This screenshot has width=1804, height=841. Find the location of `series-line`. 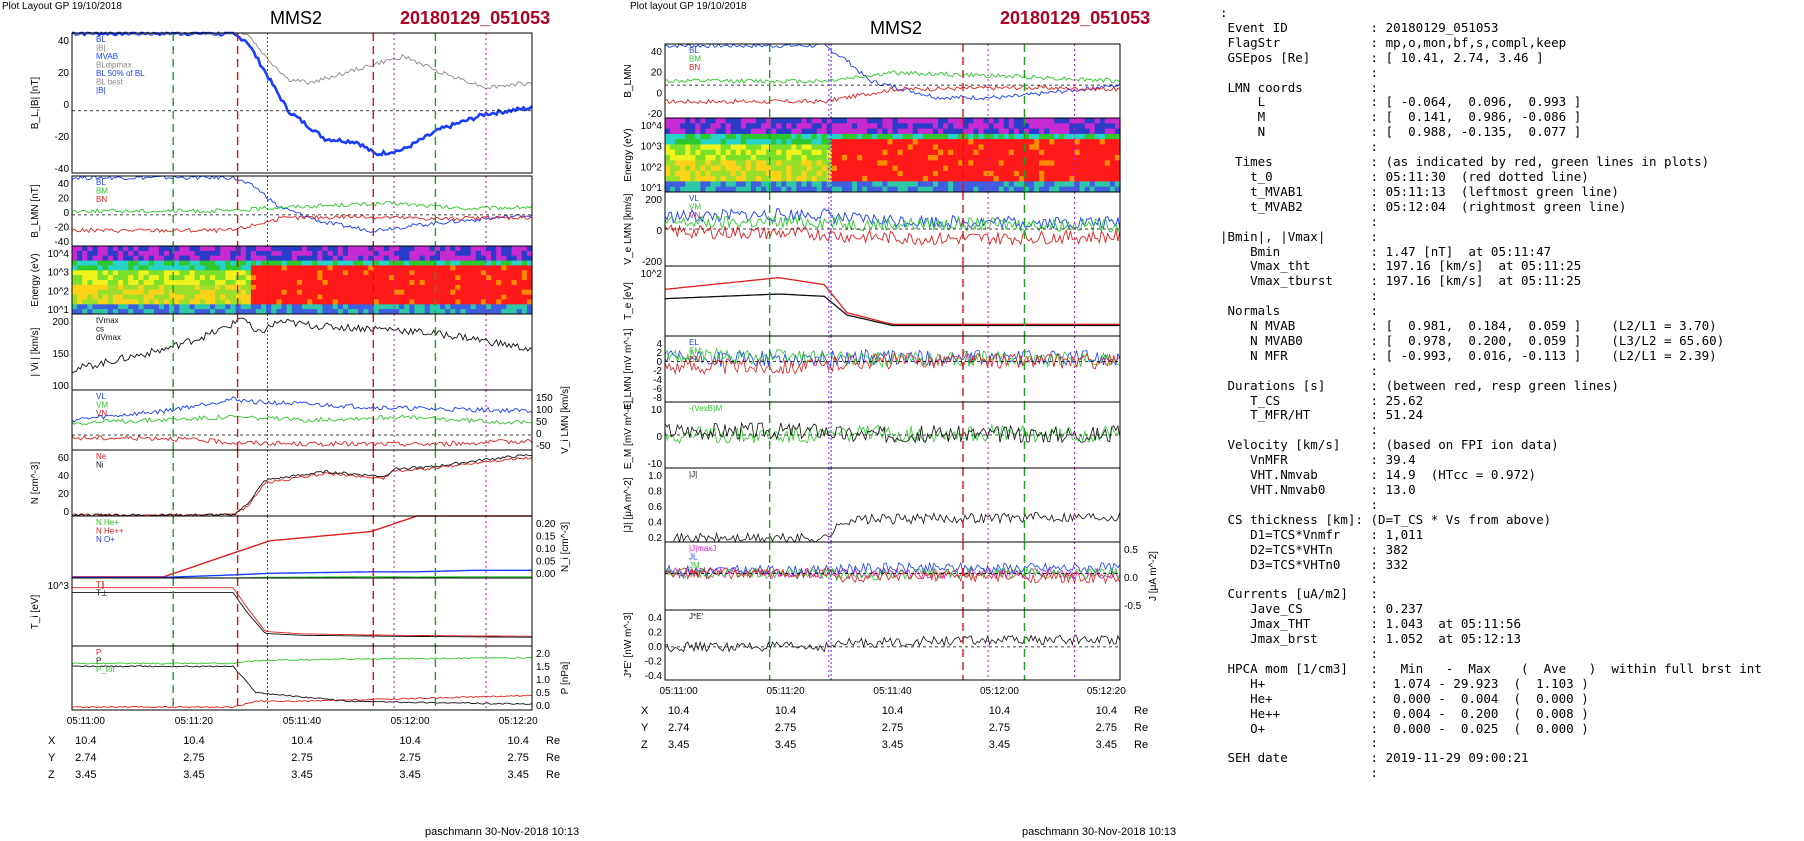

series-line is located at coordinates (892, 219).